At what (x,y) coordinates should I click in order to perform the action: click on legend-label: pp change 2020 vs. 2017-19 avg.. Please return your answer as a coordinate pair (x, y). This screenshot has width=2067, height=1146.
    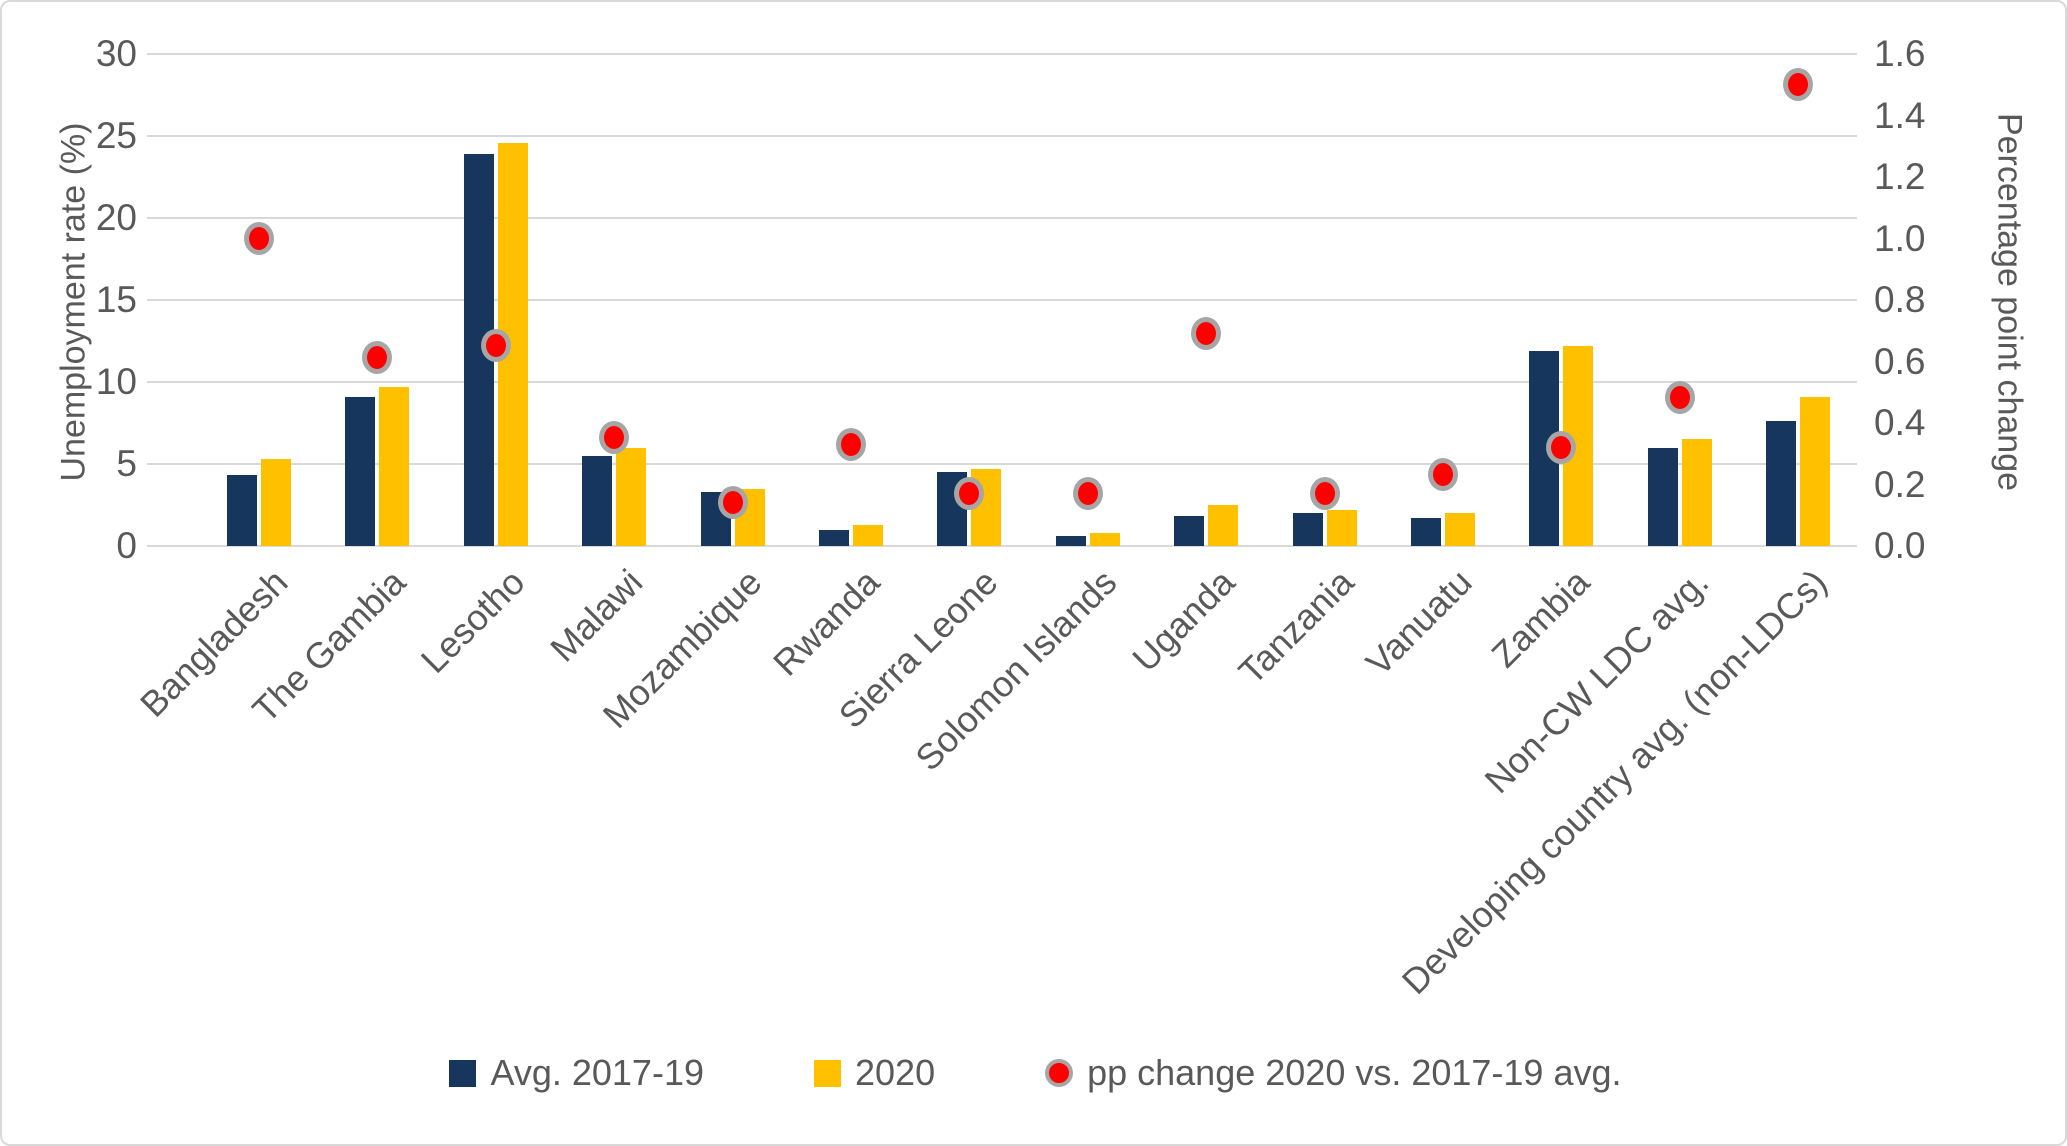
    Looking at the image, I should click on (1354, 1072).